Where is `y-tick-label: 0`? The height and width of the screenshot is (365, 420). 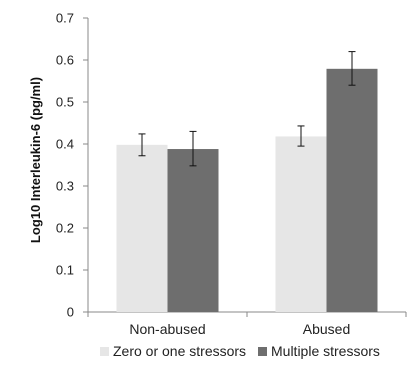
y-tick-label: 0 is located at coordinates (70, 312).